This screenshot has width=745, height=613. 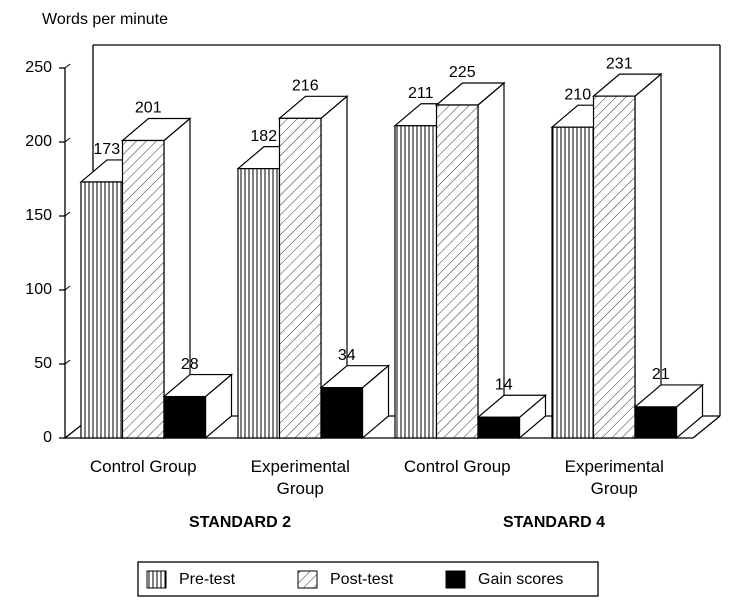 I want to click on group-label: STANDARD 4, so click(x=554, y=522).